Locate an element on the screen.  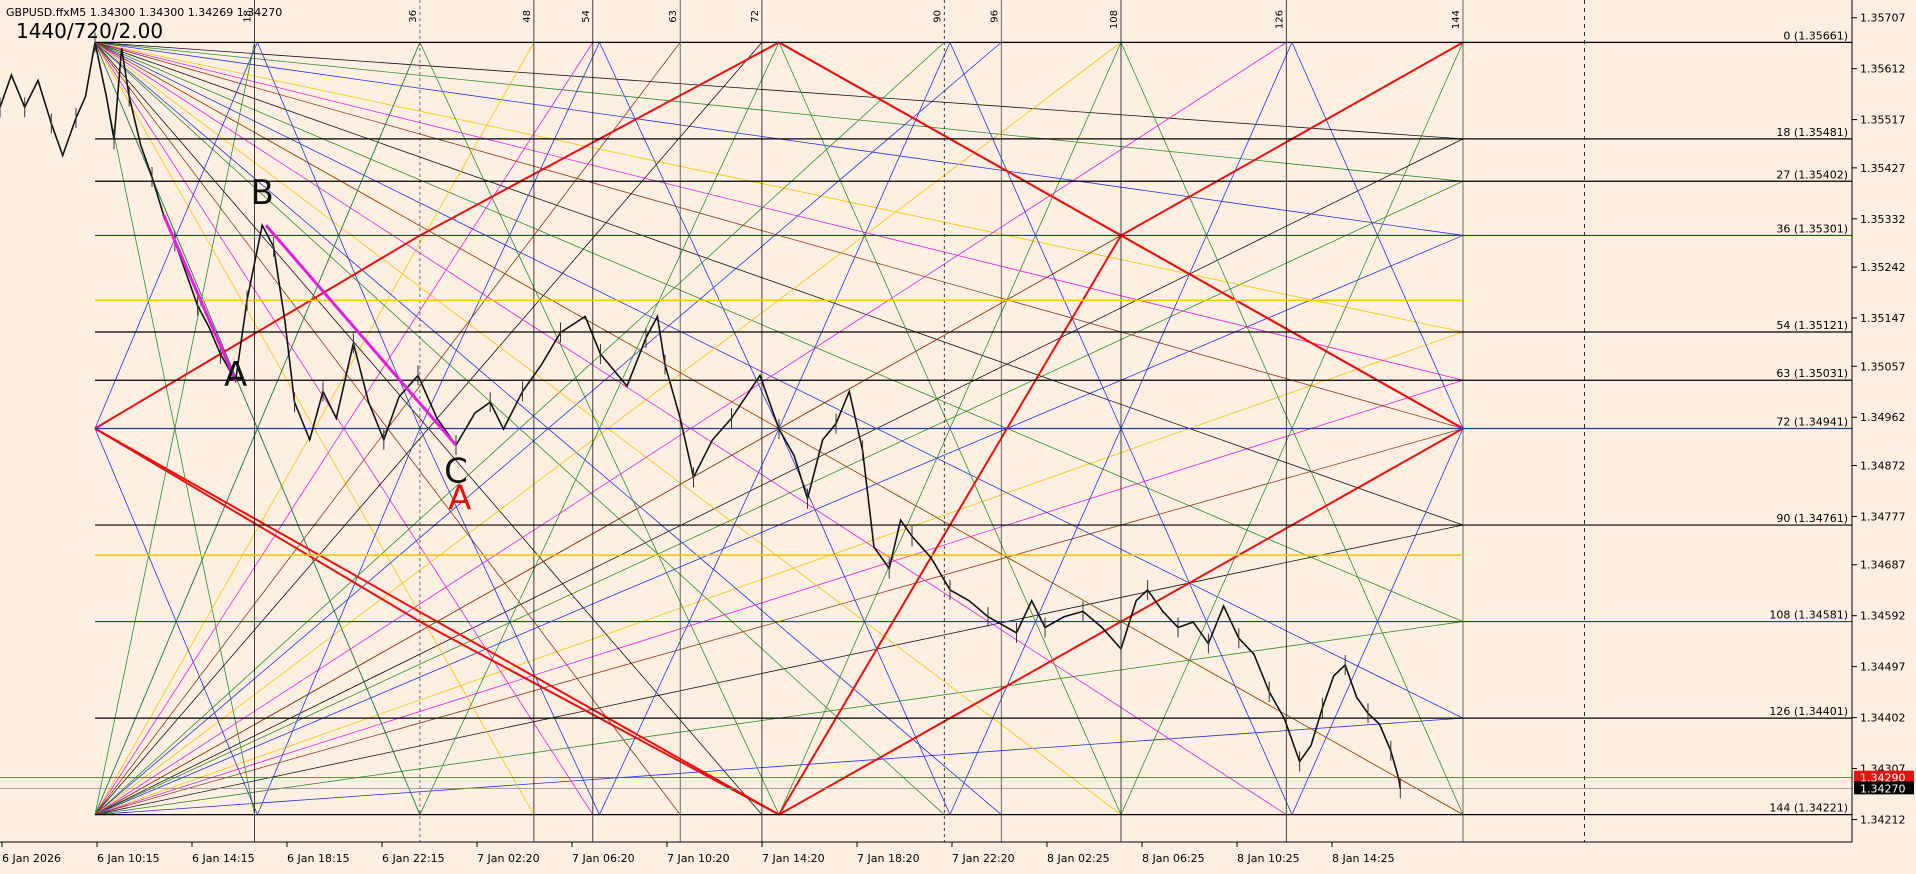
gann-level-label: 63 (1.35031) is located at coordinates (1812, 373).